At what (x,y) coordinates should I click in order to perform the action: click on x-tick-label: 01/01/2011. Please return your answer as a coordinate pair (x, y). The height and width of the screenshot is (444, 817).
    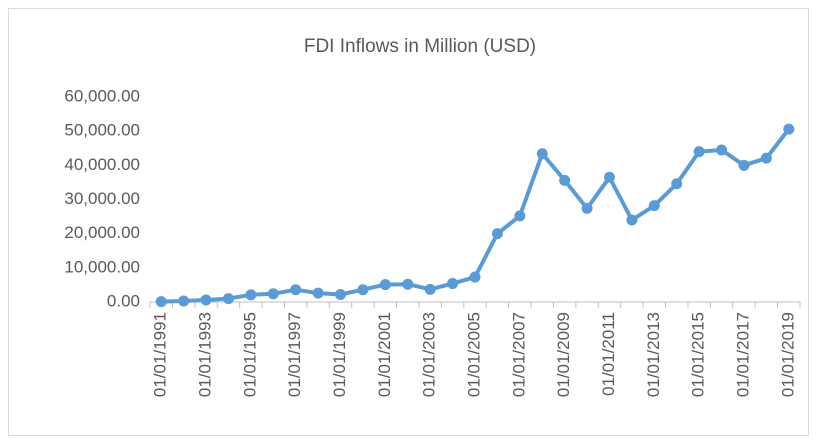
    Looking at the image, I should click on (608, 354).